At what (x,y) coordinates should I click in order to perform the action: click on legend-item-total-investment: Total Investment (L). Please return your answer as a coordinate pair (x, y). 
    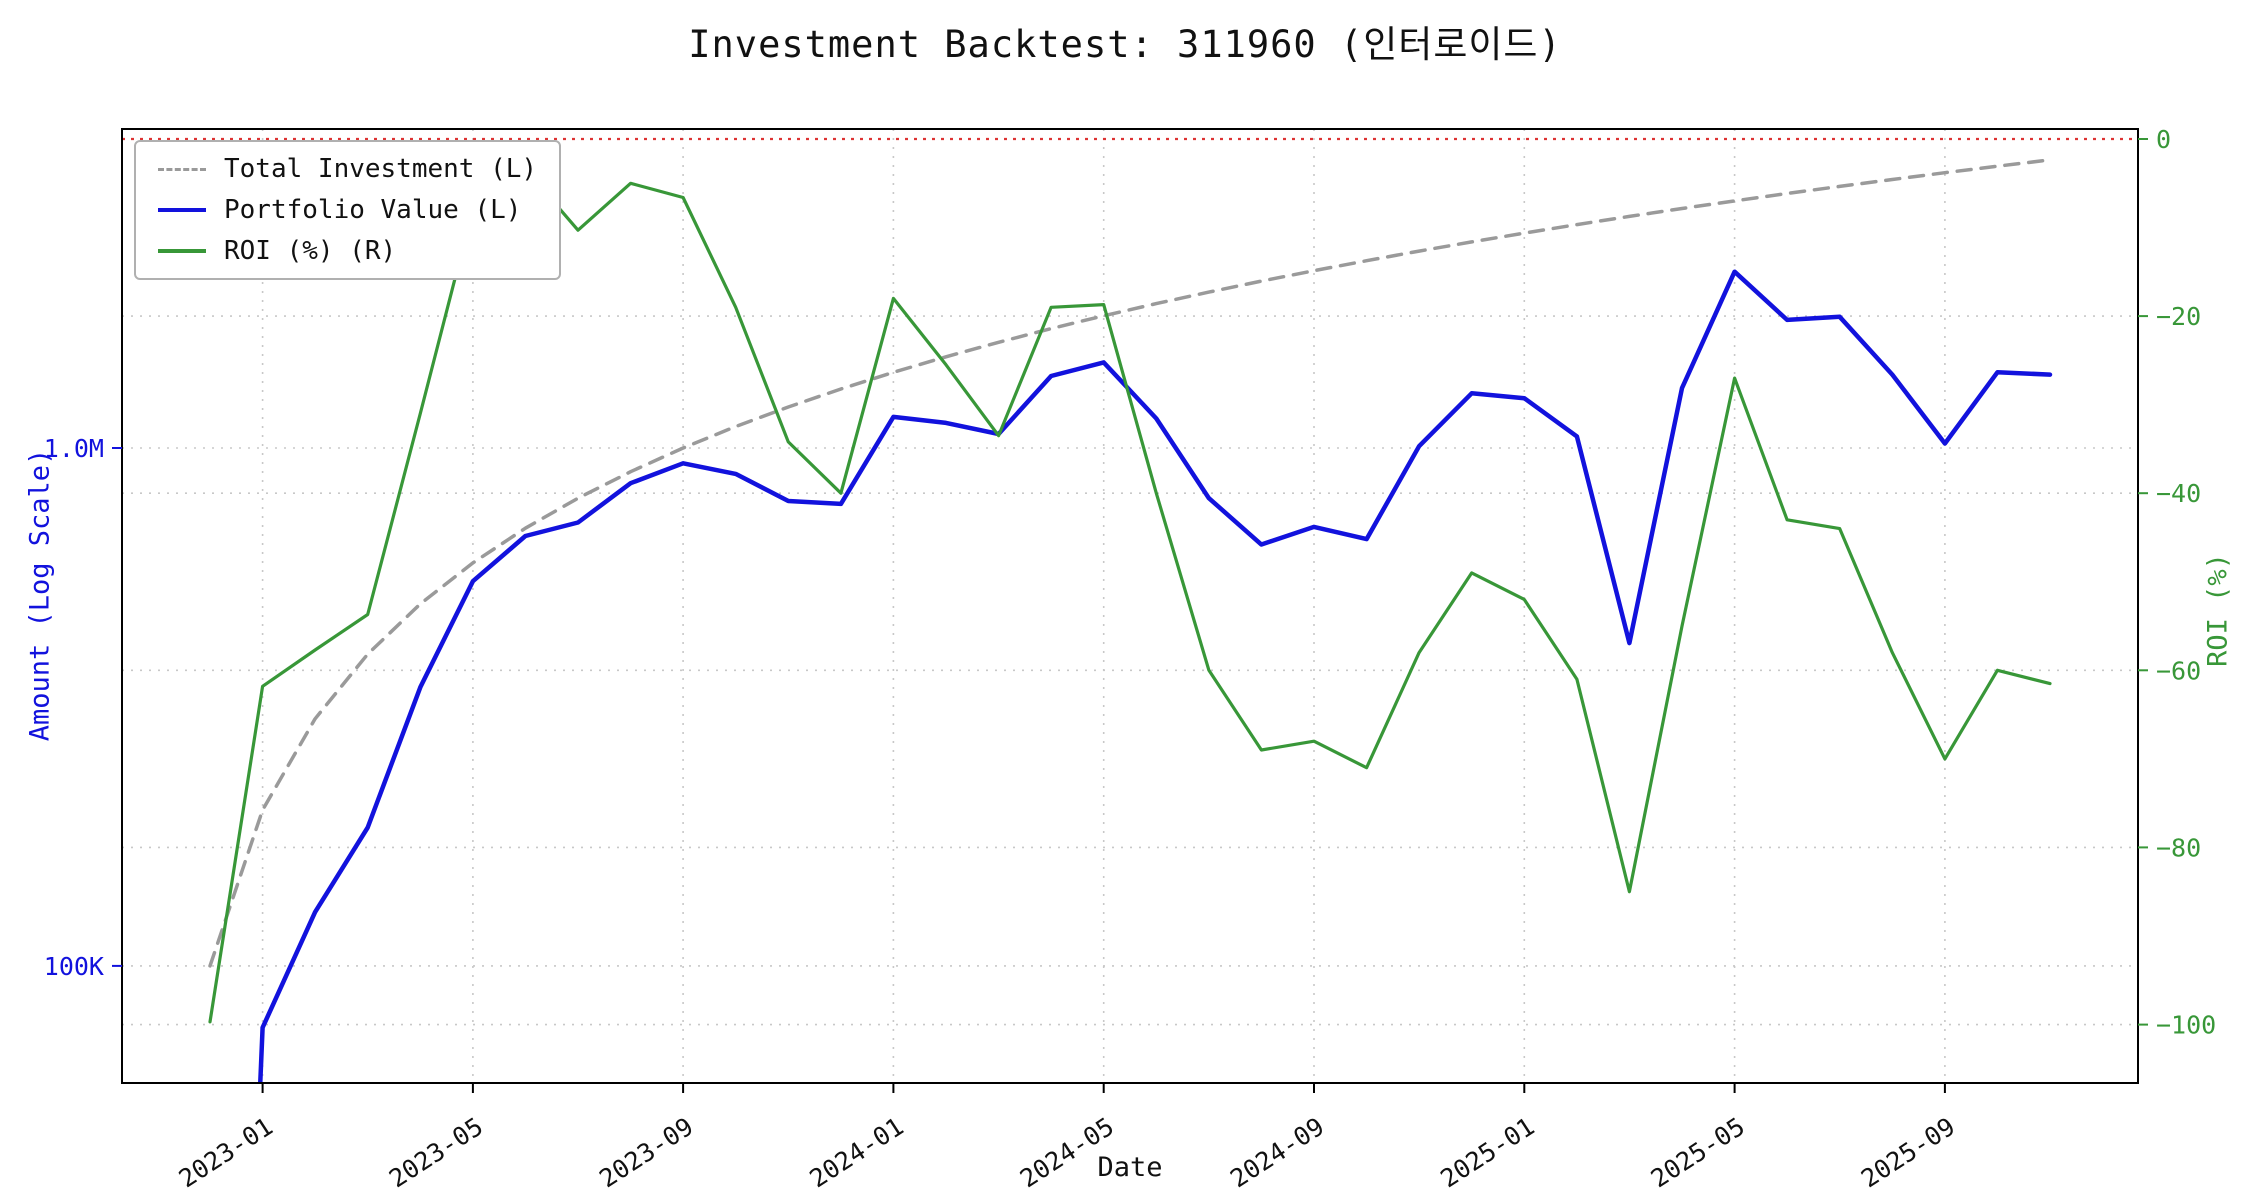
    Looking at the image, I should click on (347, 169).